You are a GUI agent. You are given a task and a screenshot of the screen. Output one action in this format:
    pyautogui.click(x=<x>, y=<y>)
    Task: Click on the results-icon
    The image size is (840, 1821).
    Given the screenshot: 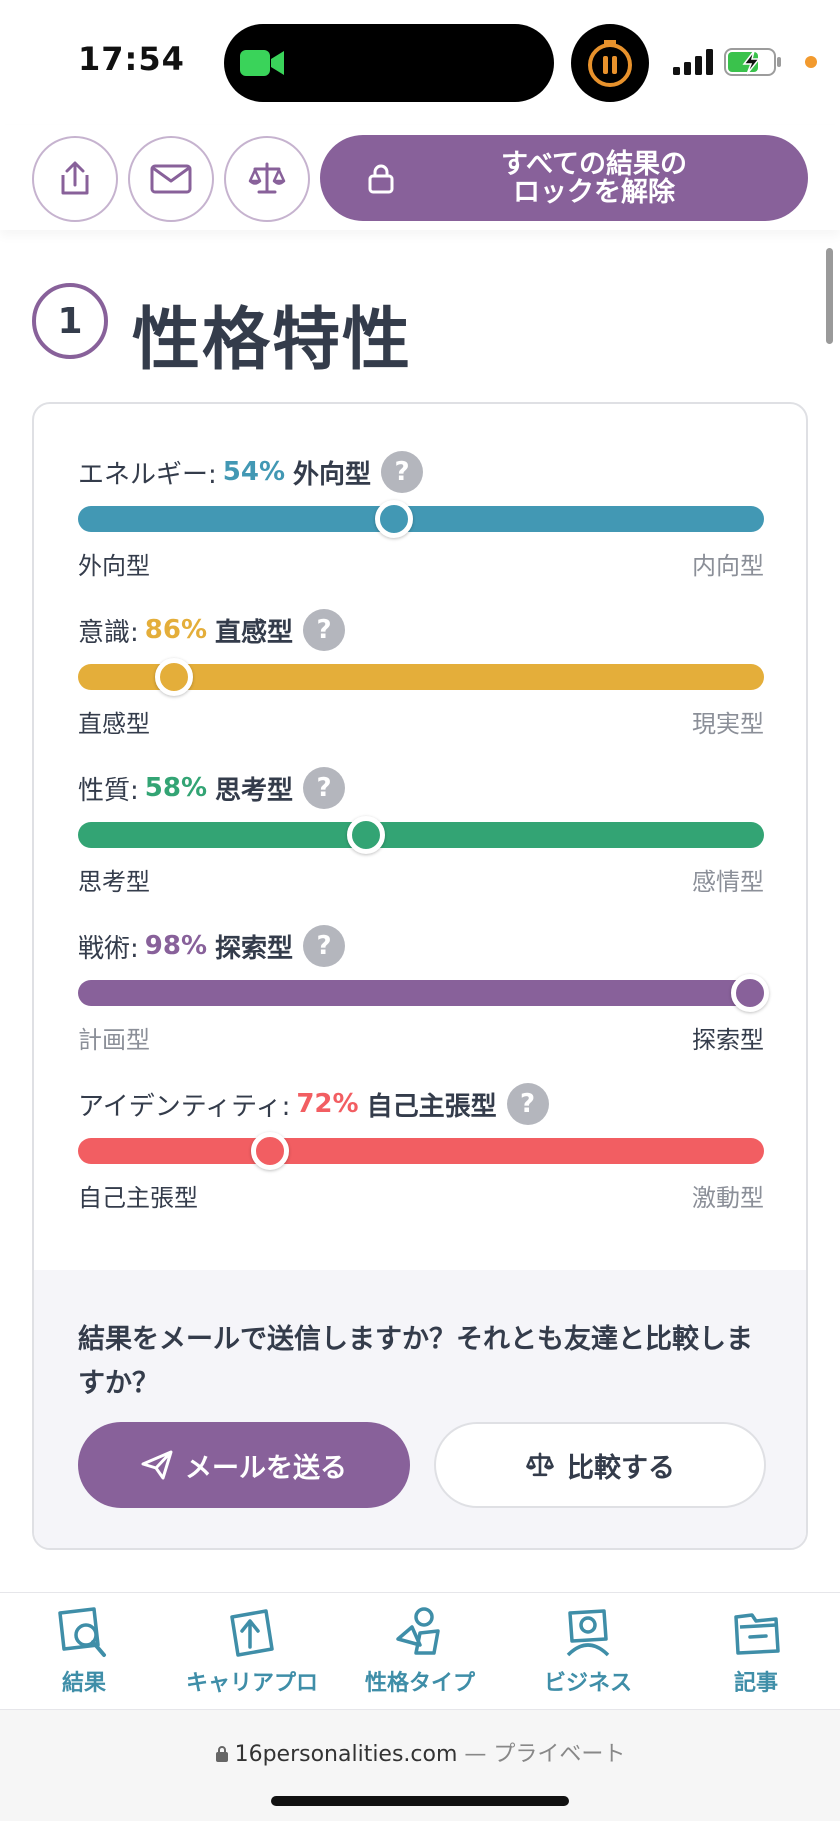 What is the action you would take?
    pyautogui.click(x=82, y=1632)
    